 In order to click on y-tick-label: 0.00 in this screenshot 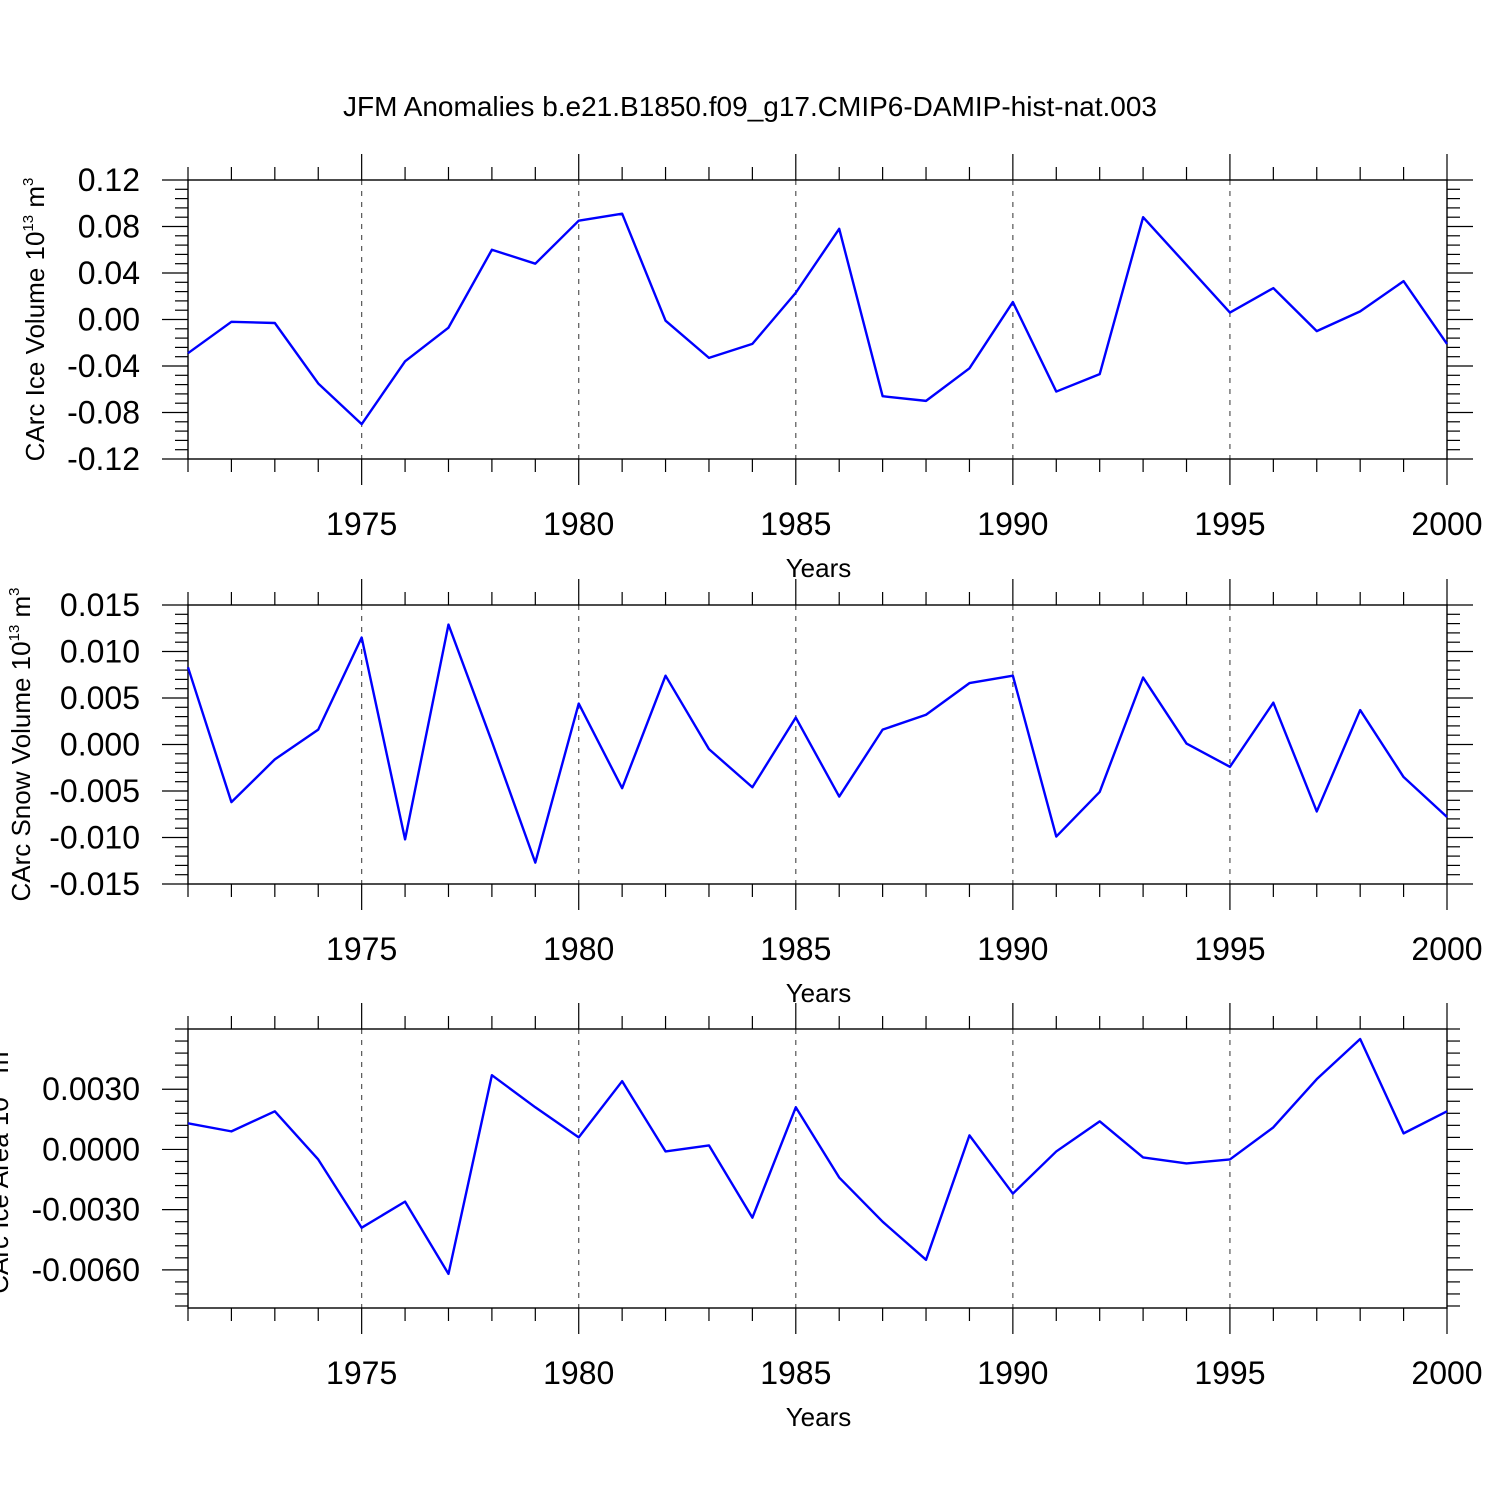, I will do `click(109, 320)`.